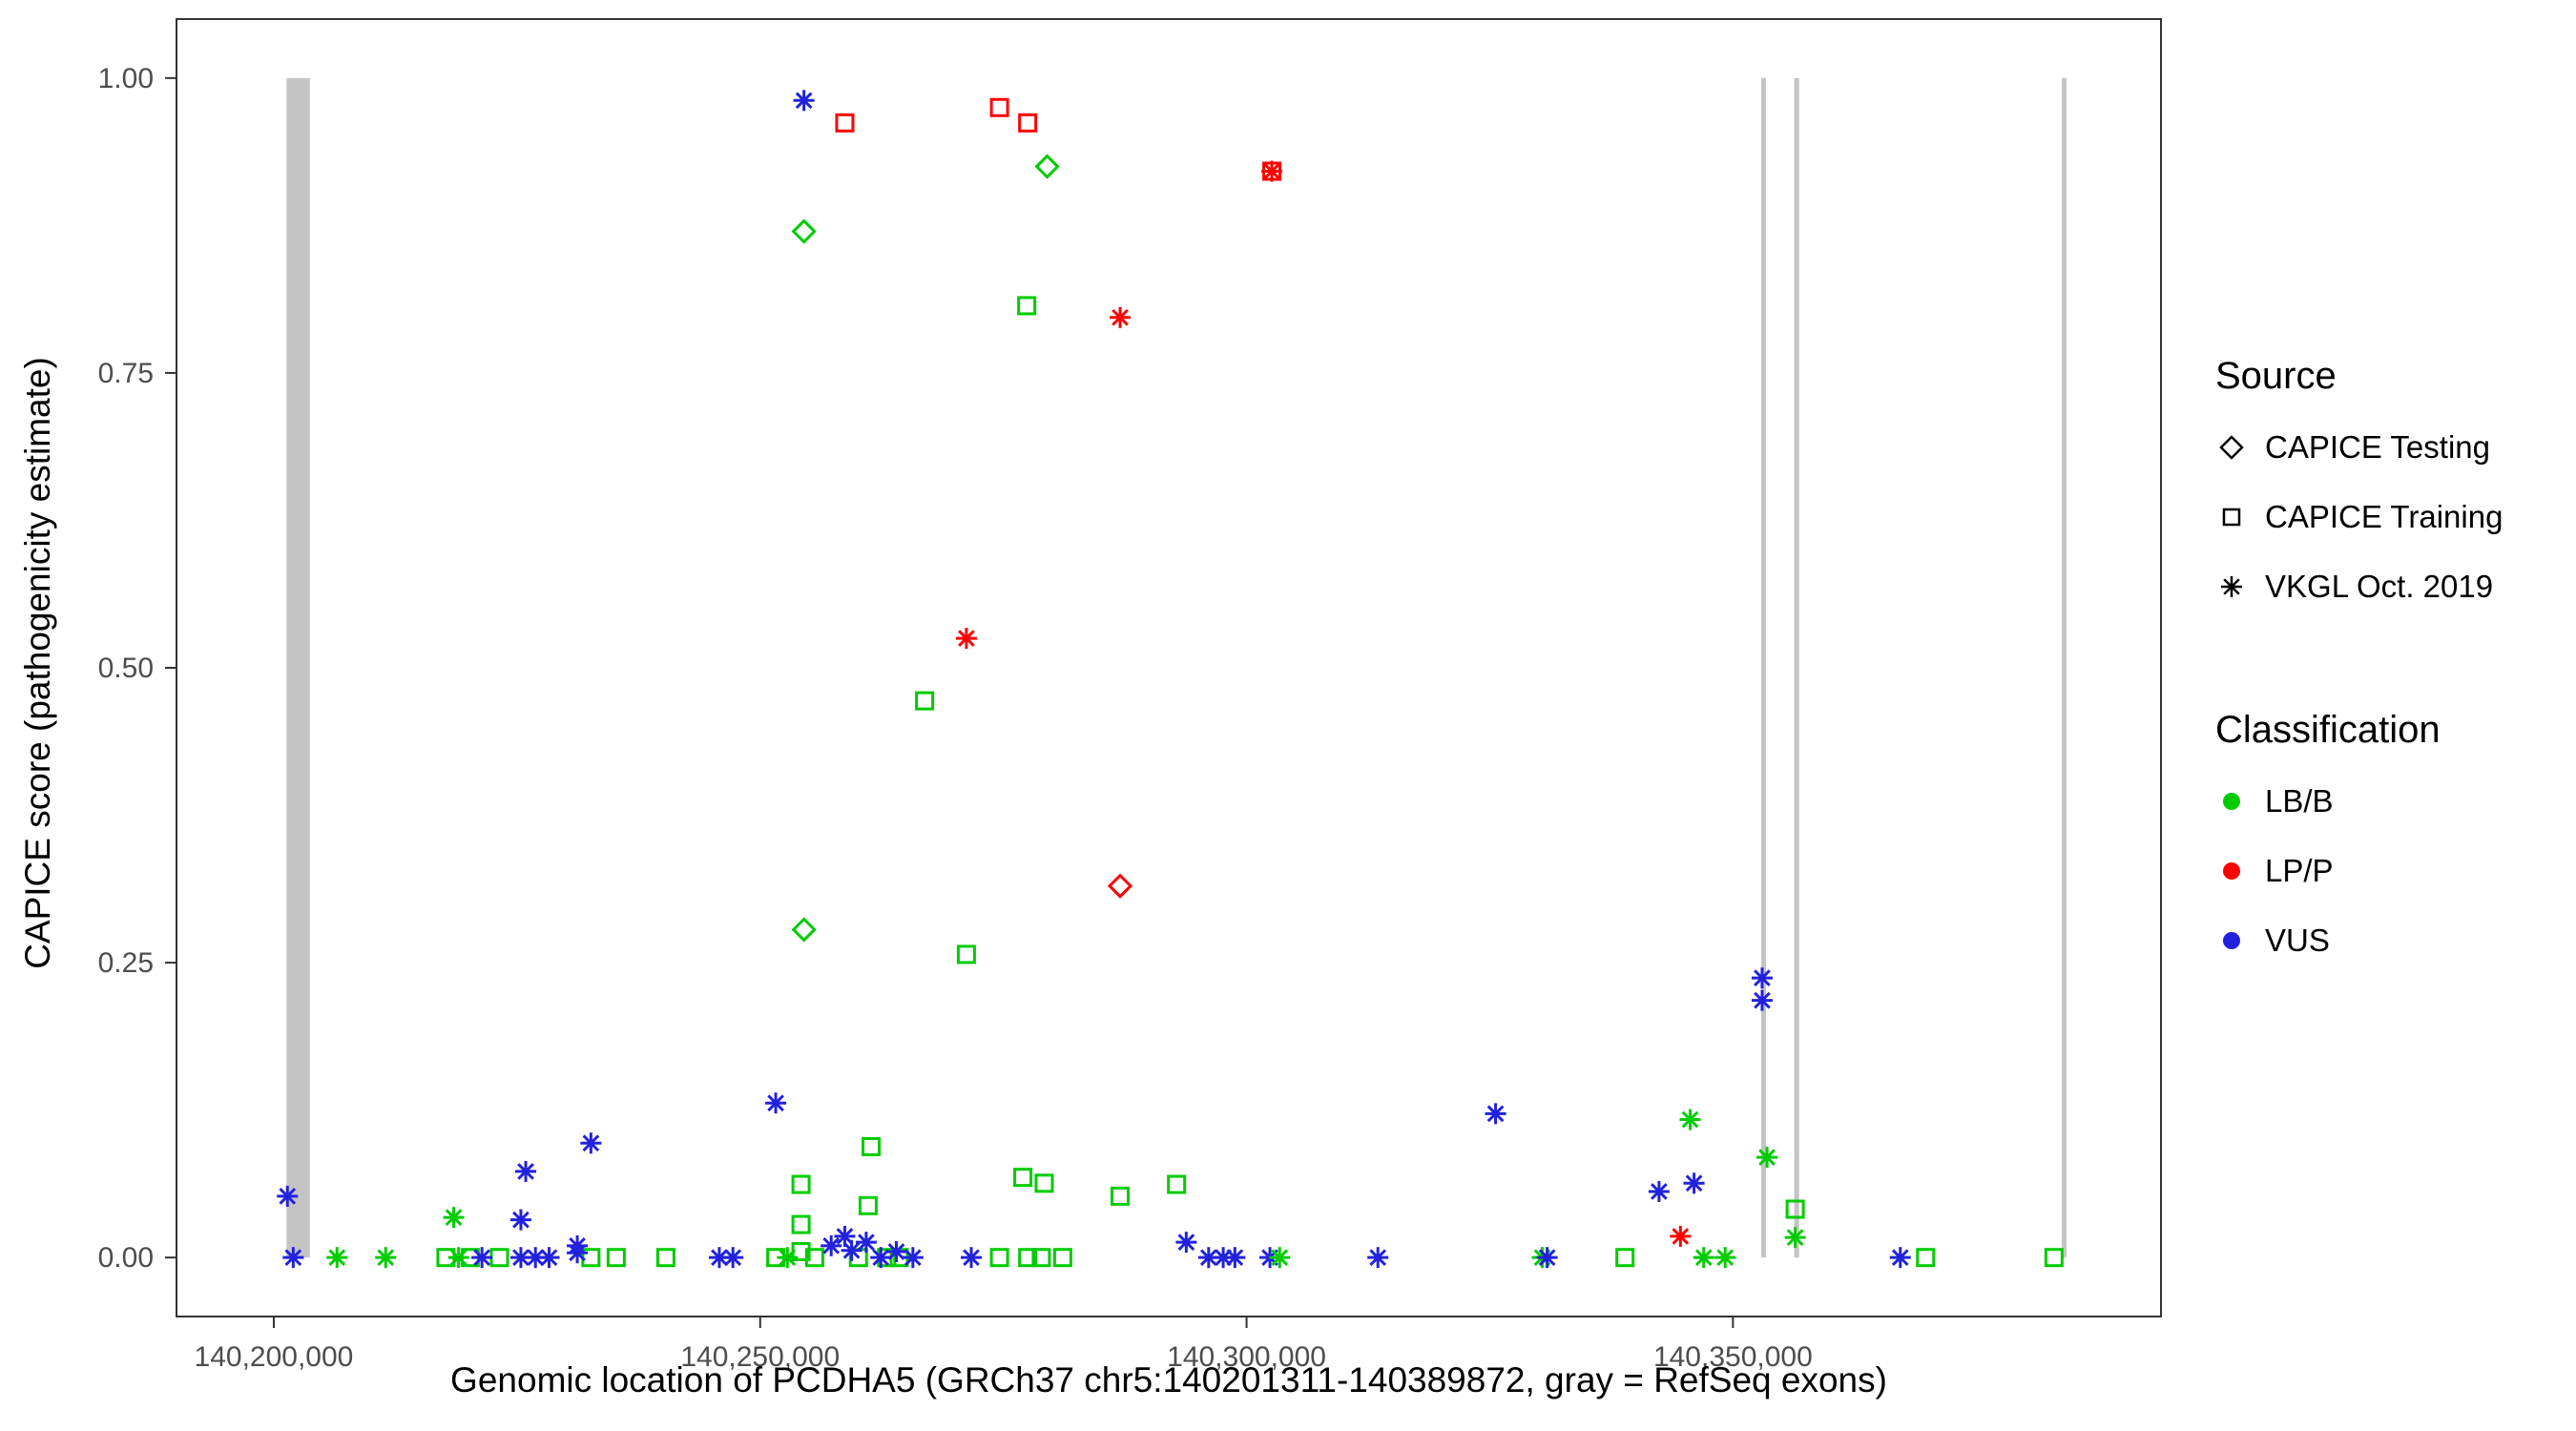 This screenshot has width=2576, height=1431. I want to click on green-dot-icon, so click(2240, 801).